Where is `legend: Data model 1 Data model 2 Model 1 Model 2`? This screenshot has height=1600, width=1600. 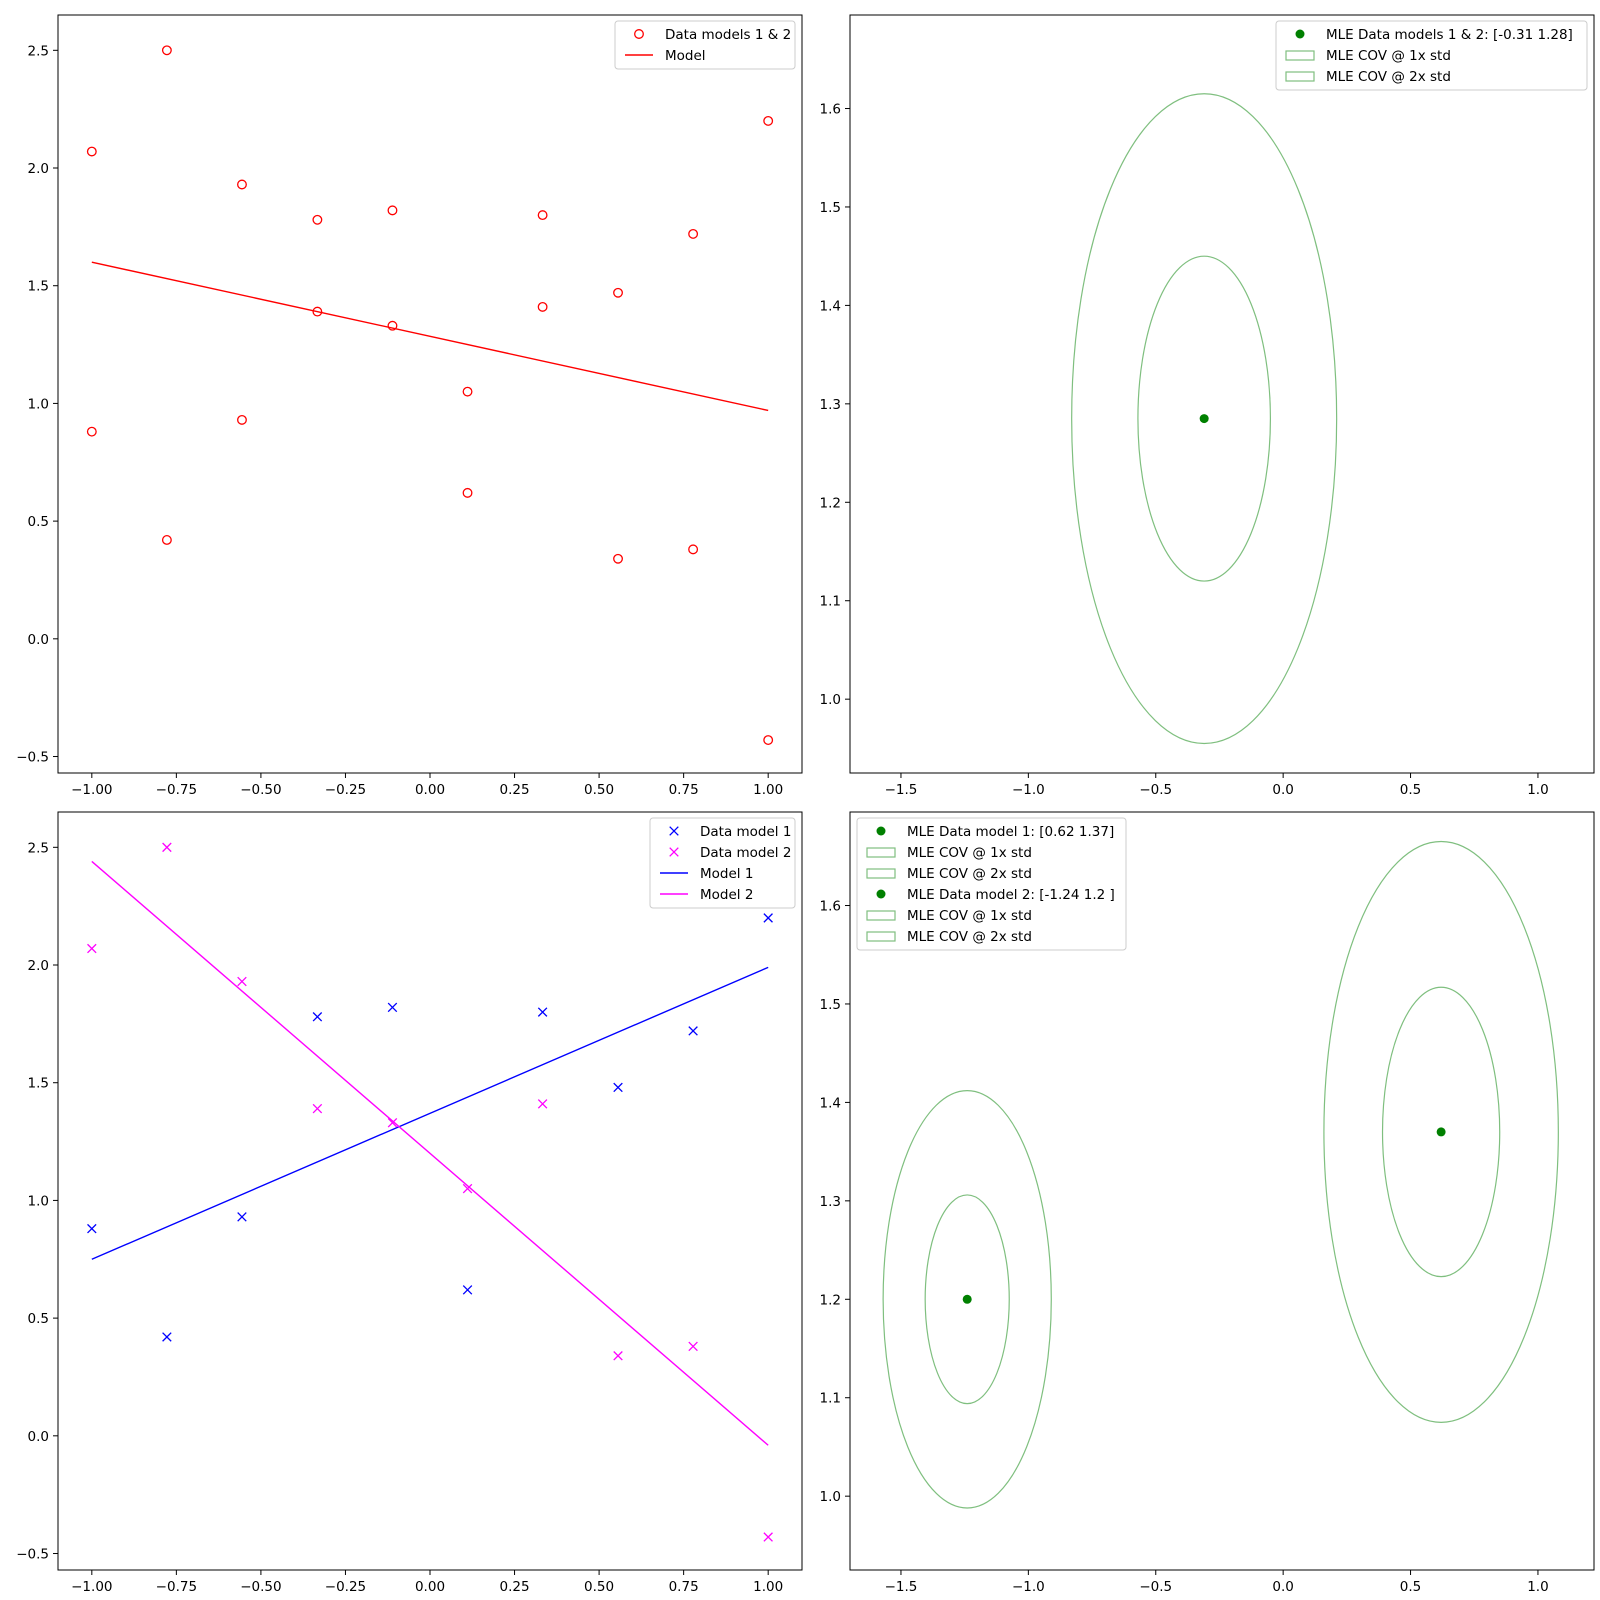 legend: Data model 1 Data model 2 Model 1 Model 2 is located at coordinates (722, 863).